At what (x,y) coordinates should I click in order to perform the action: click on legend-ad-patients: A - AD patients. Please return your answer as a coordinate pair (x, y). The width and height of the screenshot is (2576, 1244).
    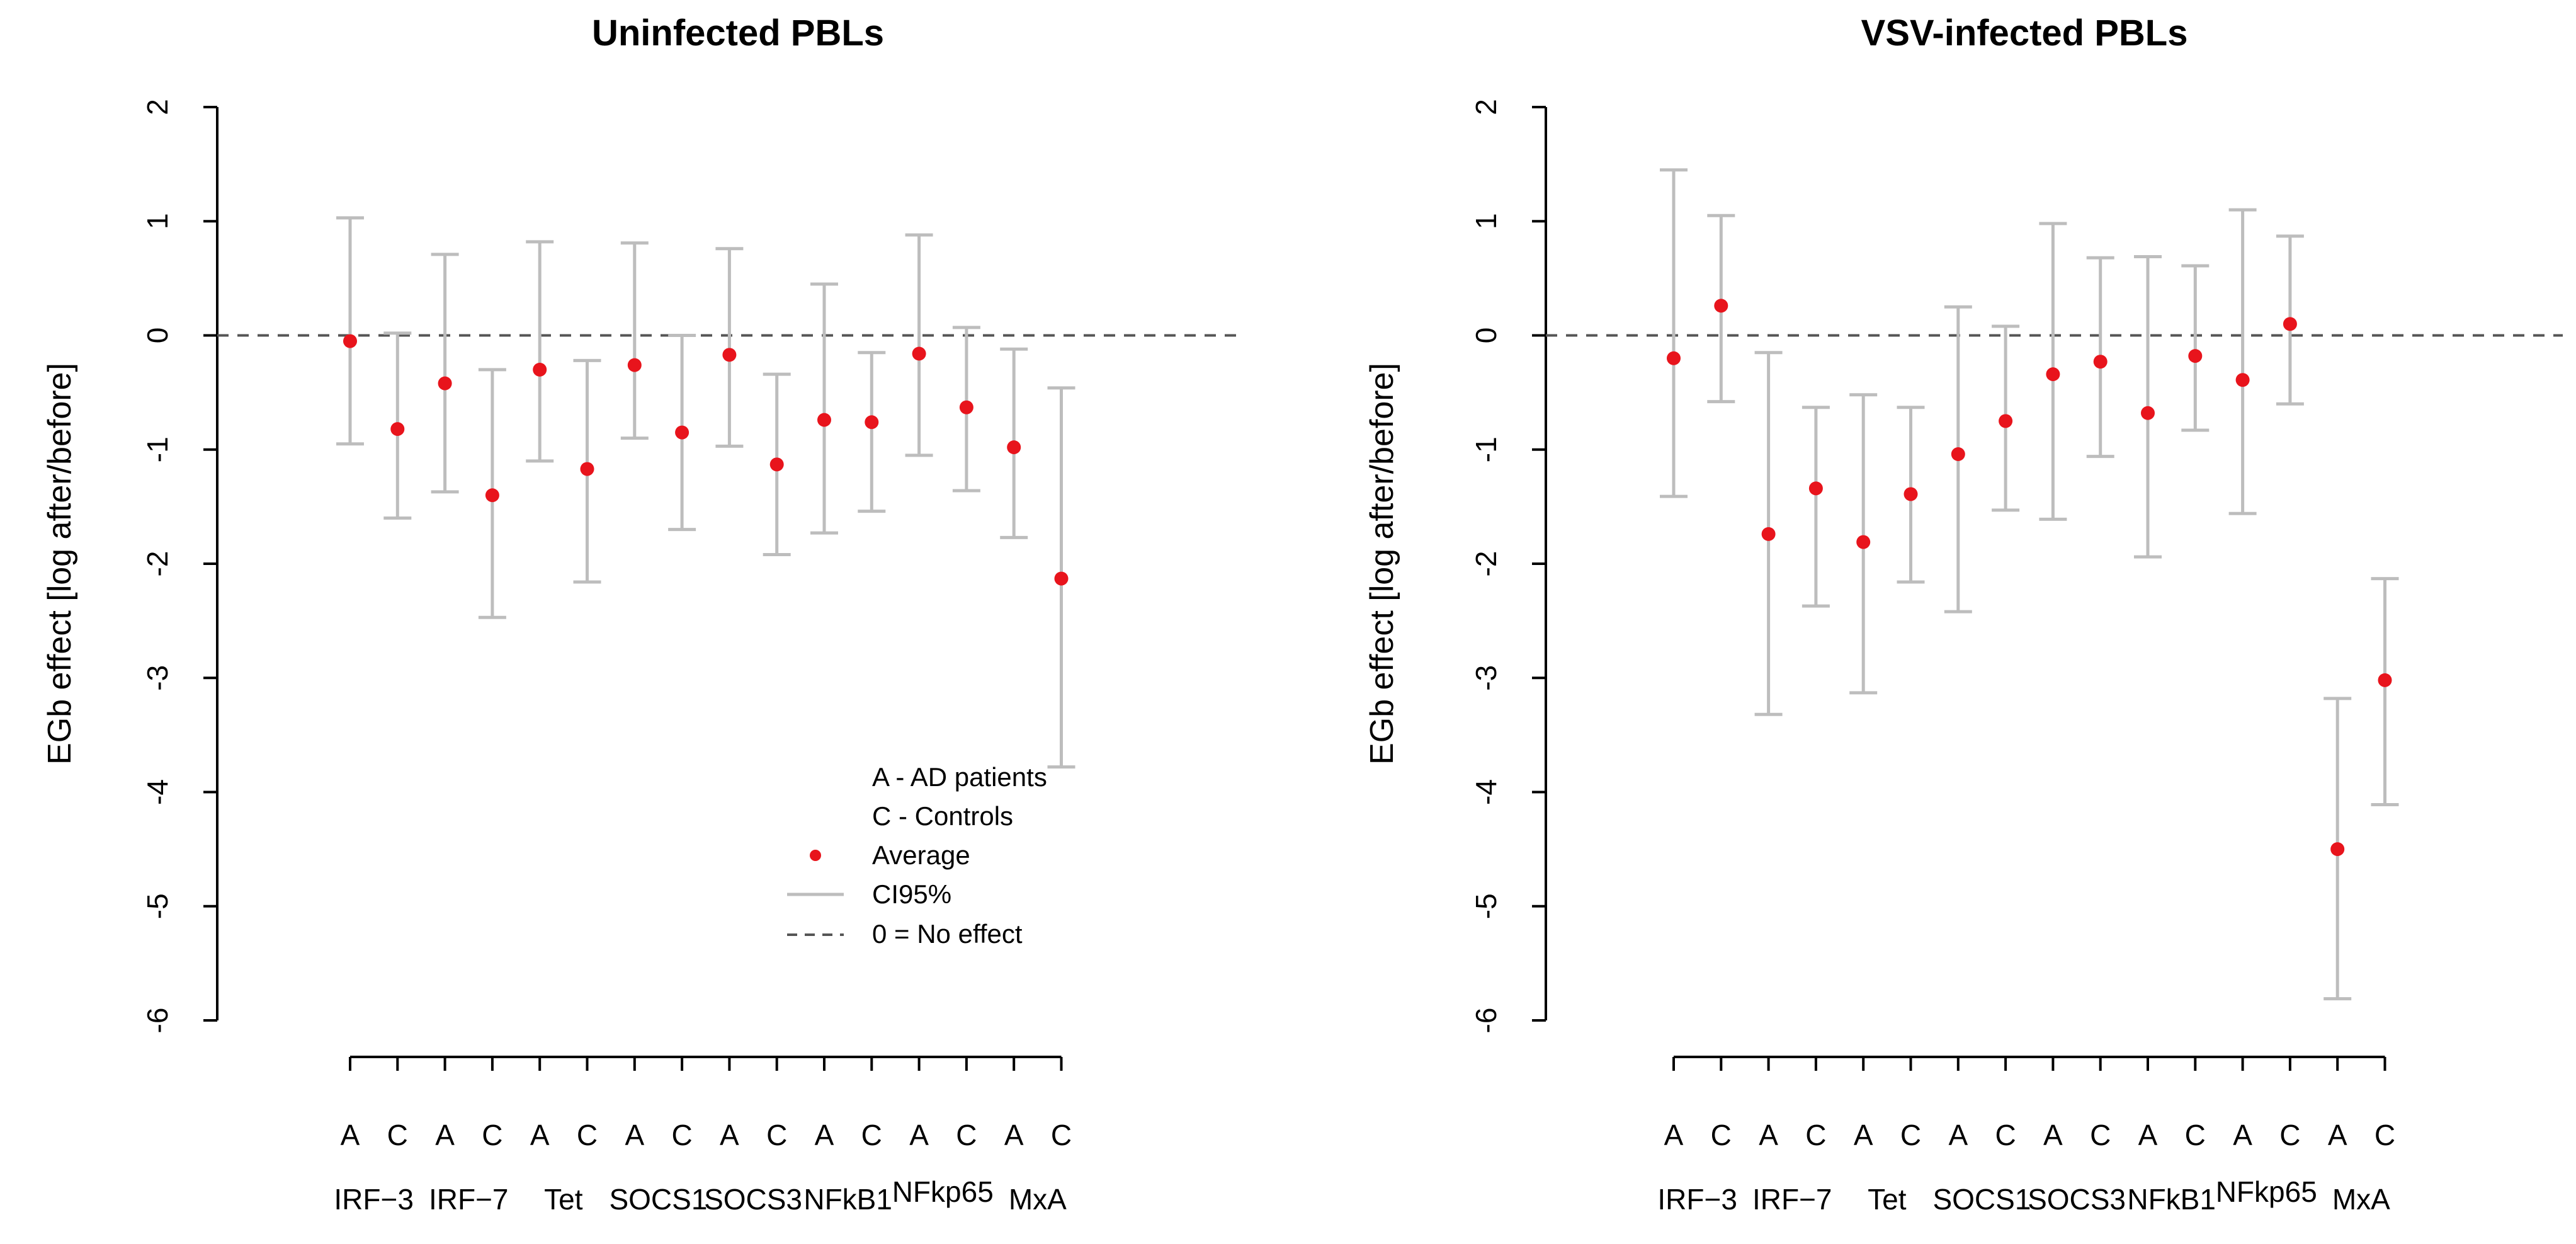
    Looking at the image, I should click on (959, 777).